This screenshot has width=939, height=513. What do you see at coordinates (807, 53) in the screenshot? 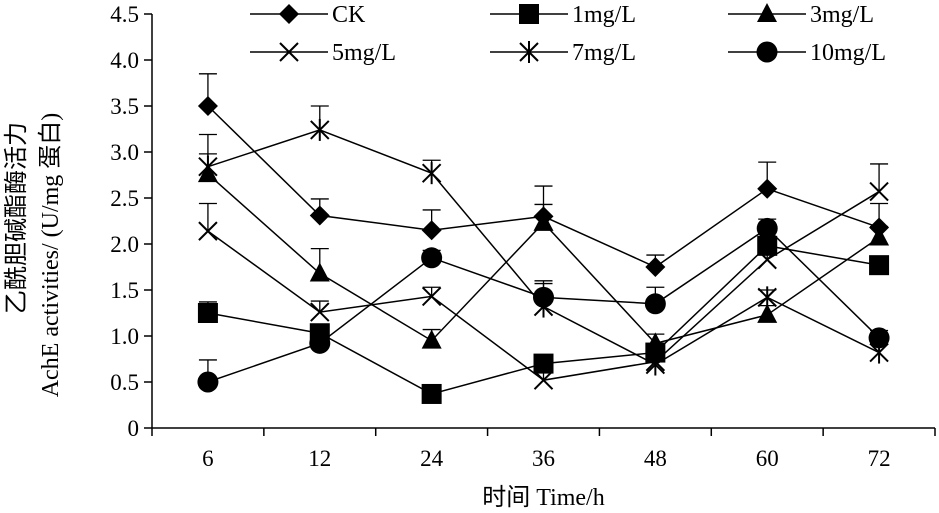
I see `legend-item: 10mg/L` at bounding box center [807, 53].